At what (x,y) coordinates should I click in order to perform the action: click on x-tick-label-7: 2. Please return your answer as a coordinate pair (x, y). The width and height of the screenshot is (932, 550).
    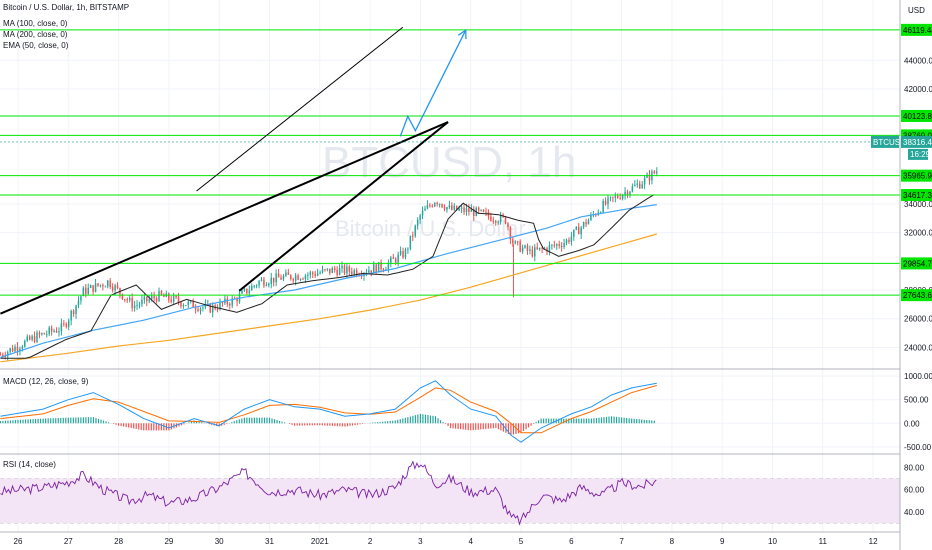
    Looking at the image, I should click on (370, 541).